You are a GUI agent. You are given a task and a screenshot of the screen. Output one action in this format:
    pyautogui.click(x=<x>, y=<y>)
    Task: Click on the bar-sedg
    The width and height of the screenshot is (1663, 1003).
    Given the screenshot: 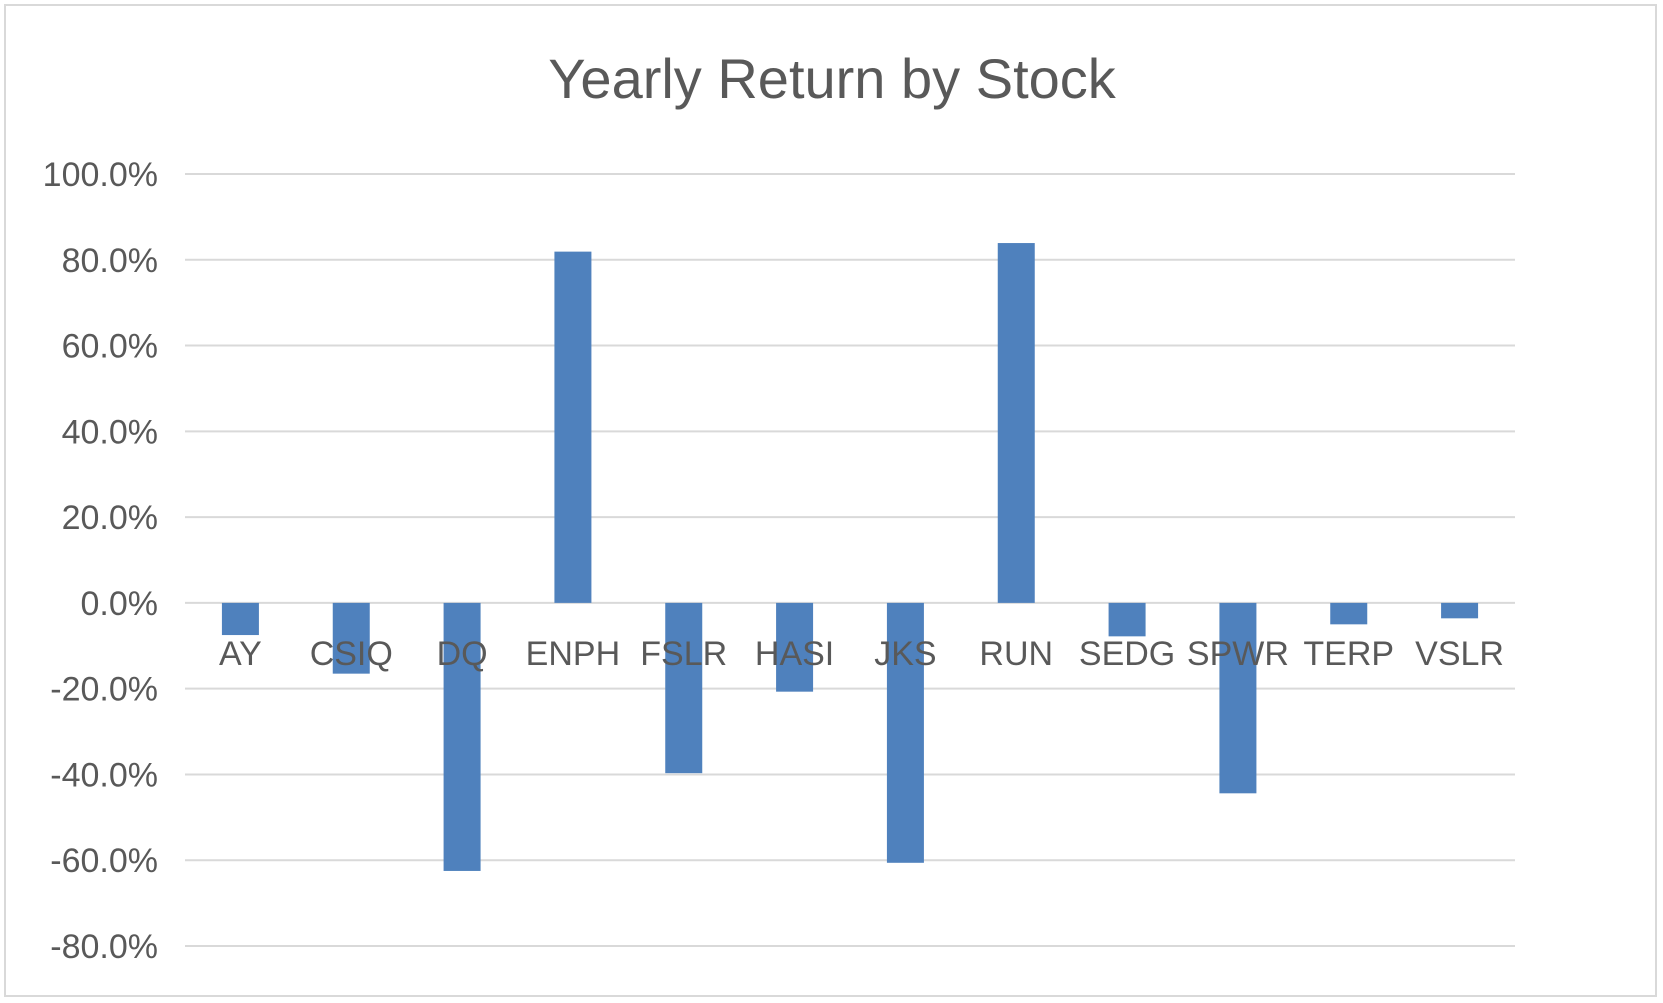 What is the action you would take?
    pyautogui.click(x=1127, y=619)
    